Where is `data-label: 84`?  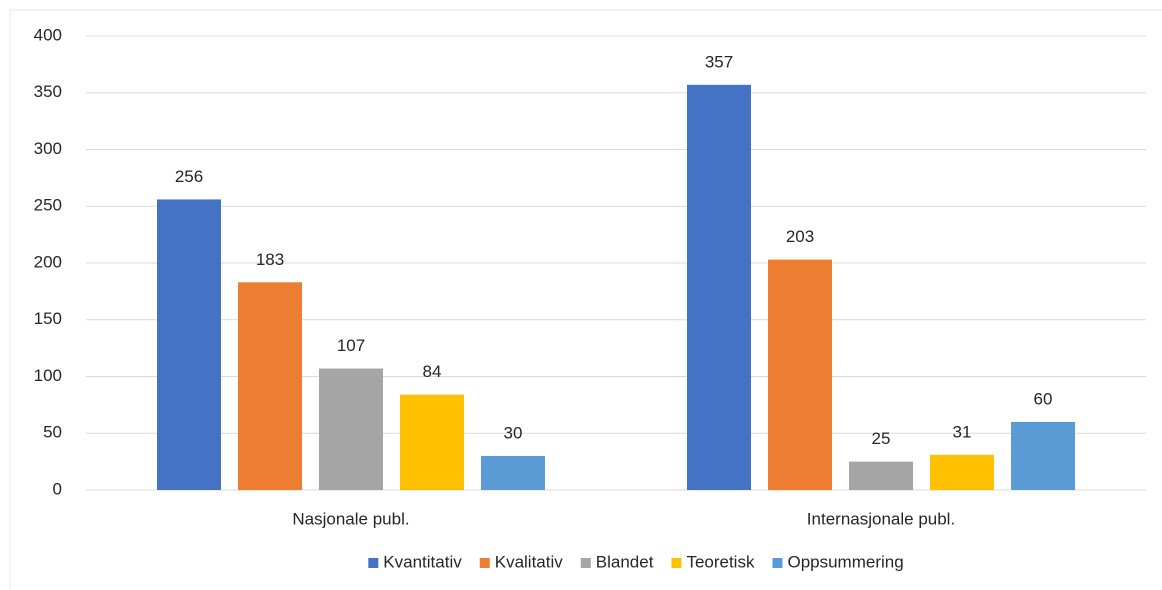 data-label: 84 is located at coordinates (432, 371).